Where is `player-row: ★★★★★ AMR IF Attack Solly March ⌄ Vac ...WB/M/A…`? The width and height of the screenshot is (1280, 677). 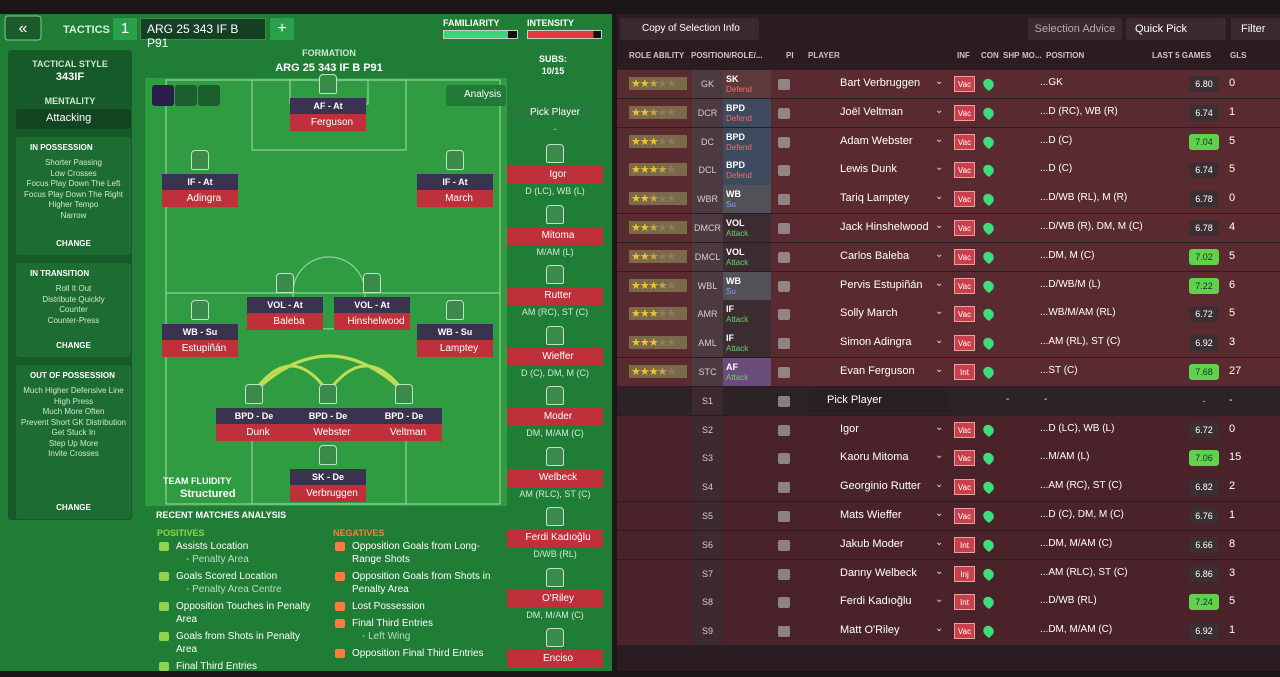 player-row: ★★★★★ AMR IF Attack Solly March ⌄ Vac ...WB/M/A… is located at coordinates (948, 314).